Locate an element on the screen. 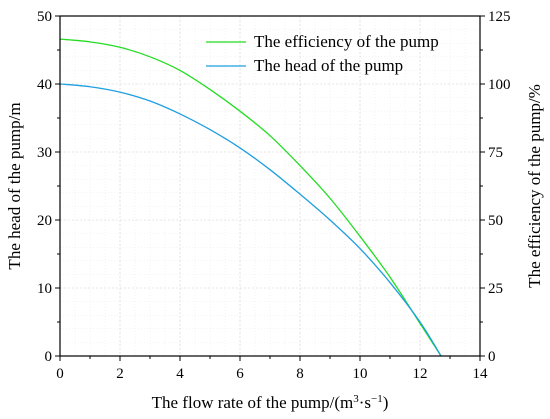  x-axis-label-suffix: ) is located at coordinates (386, 402).